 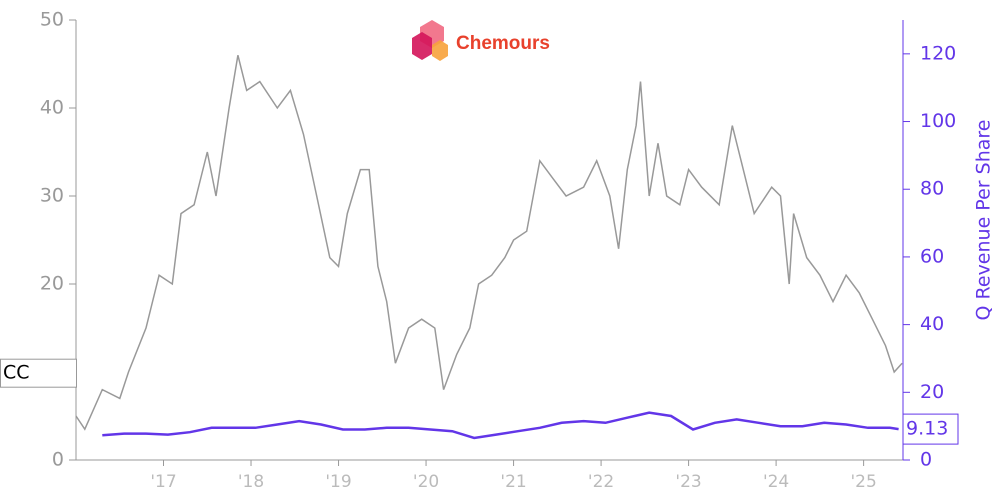 What do you see at coordinates (938, 53) in the screenshot?
I see `y2-tick-label: 120` at bounding box center [938, 53].